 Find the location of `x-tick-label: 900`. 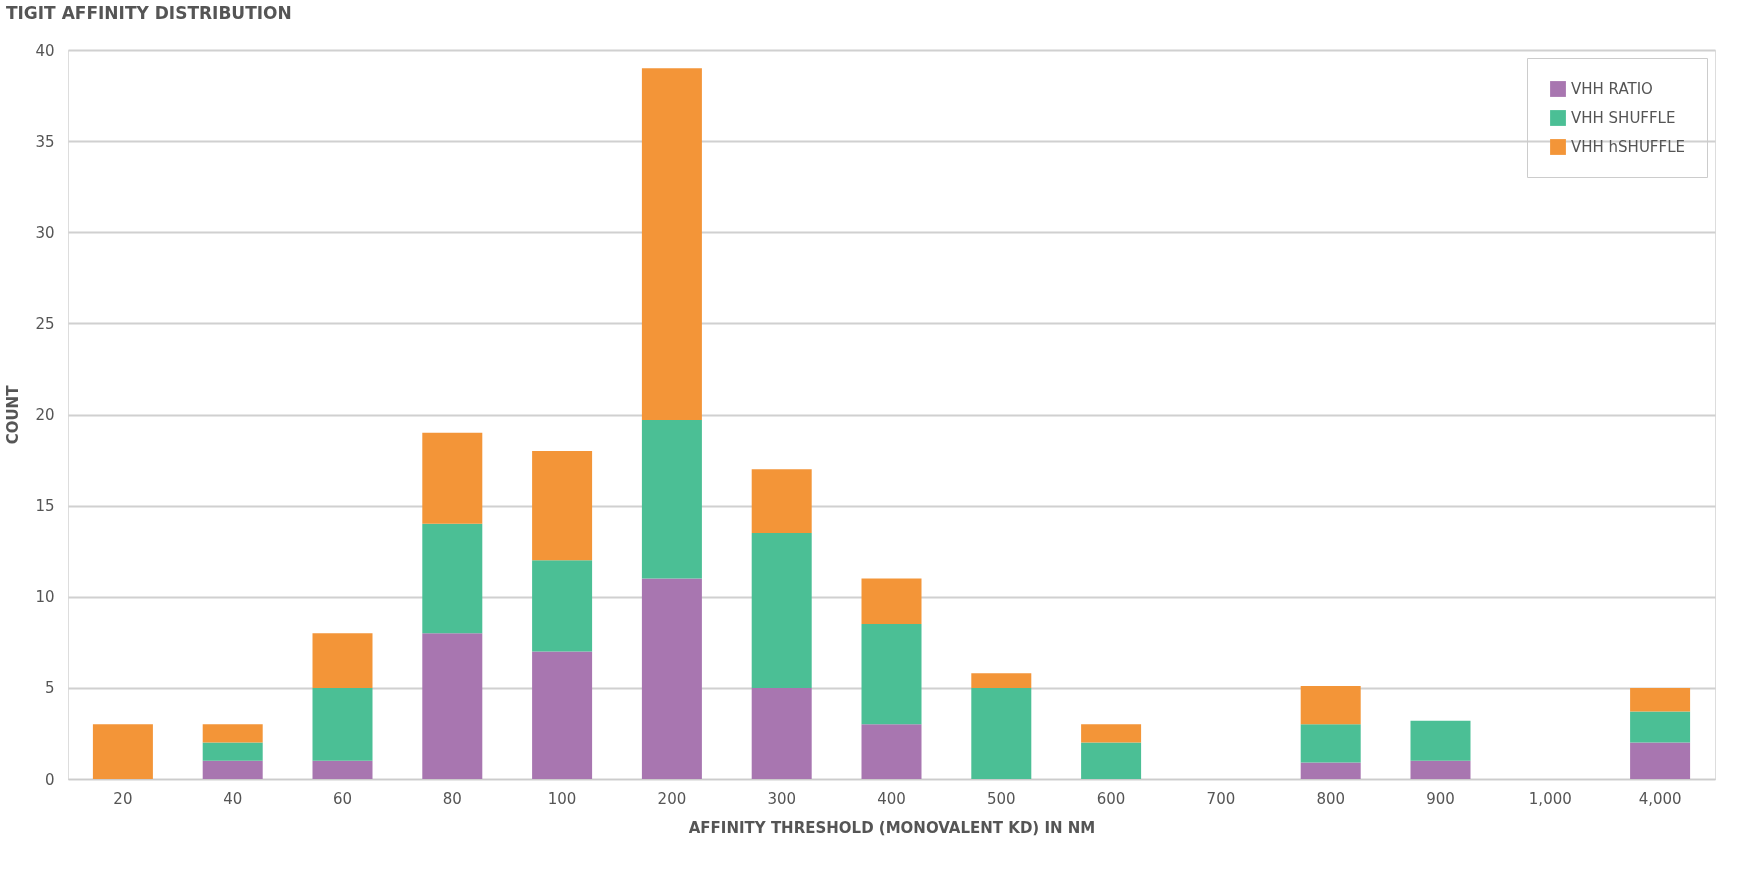

x-tick-label: 900 is located at coordinates (1440, 798).